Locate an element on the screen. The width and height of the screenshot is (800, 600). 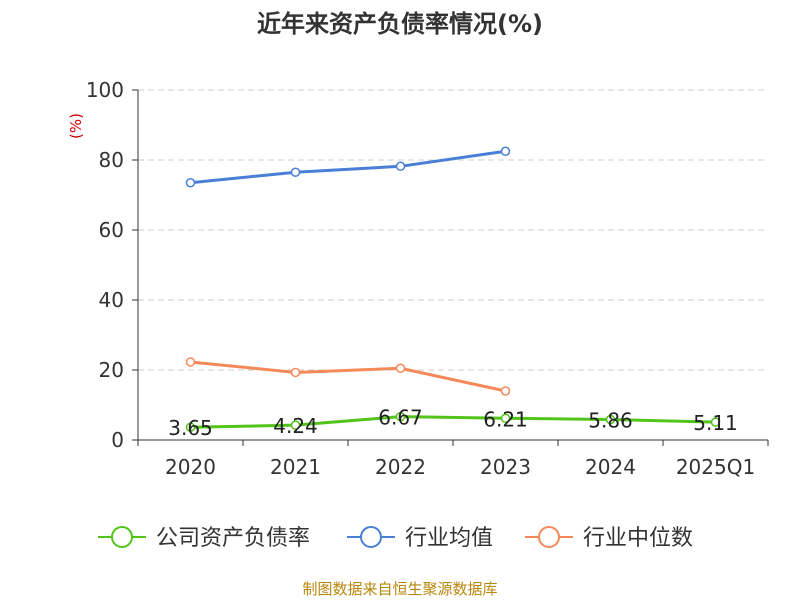
legend-label: 公司资产负债率 is located at coordinates (233, 538).